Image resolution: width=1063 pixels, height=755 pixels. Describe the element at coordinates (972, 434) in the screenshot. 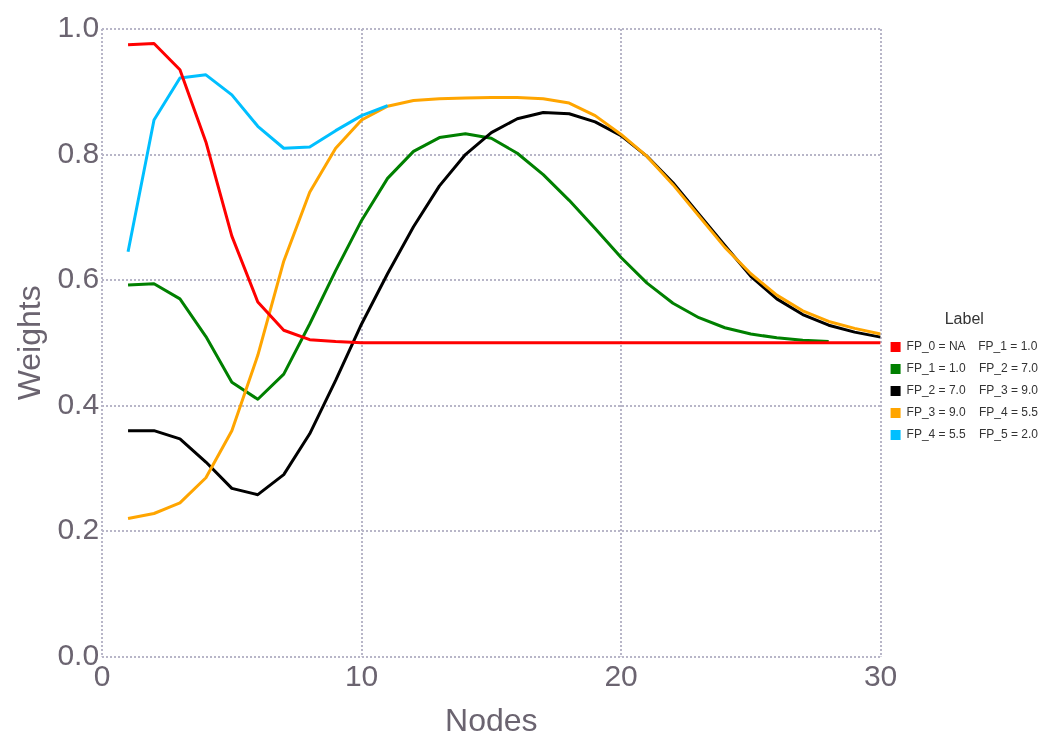

I see `legend-label: FP_4 = 5.5 FP_5 = 2.0` at that location.